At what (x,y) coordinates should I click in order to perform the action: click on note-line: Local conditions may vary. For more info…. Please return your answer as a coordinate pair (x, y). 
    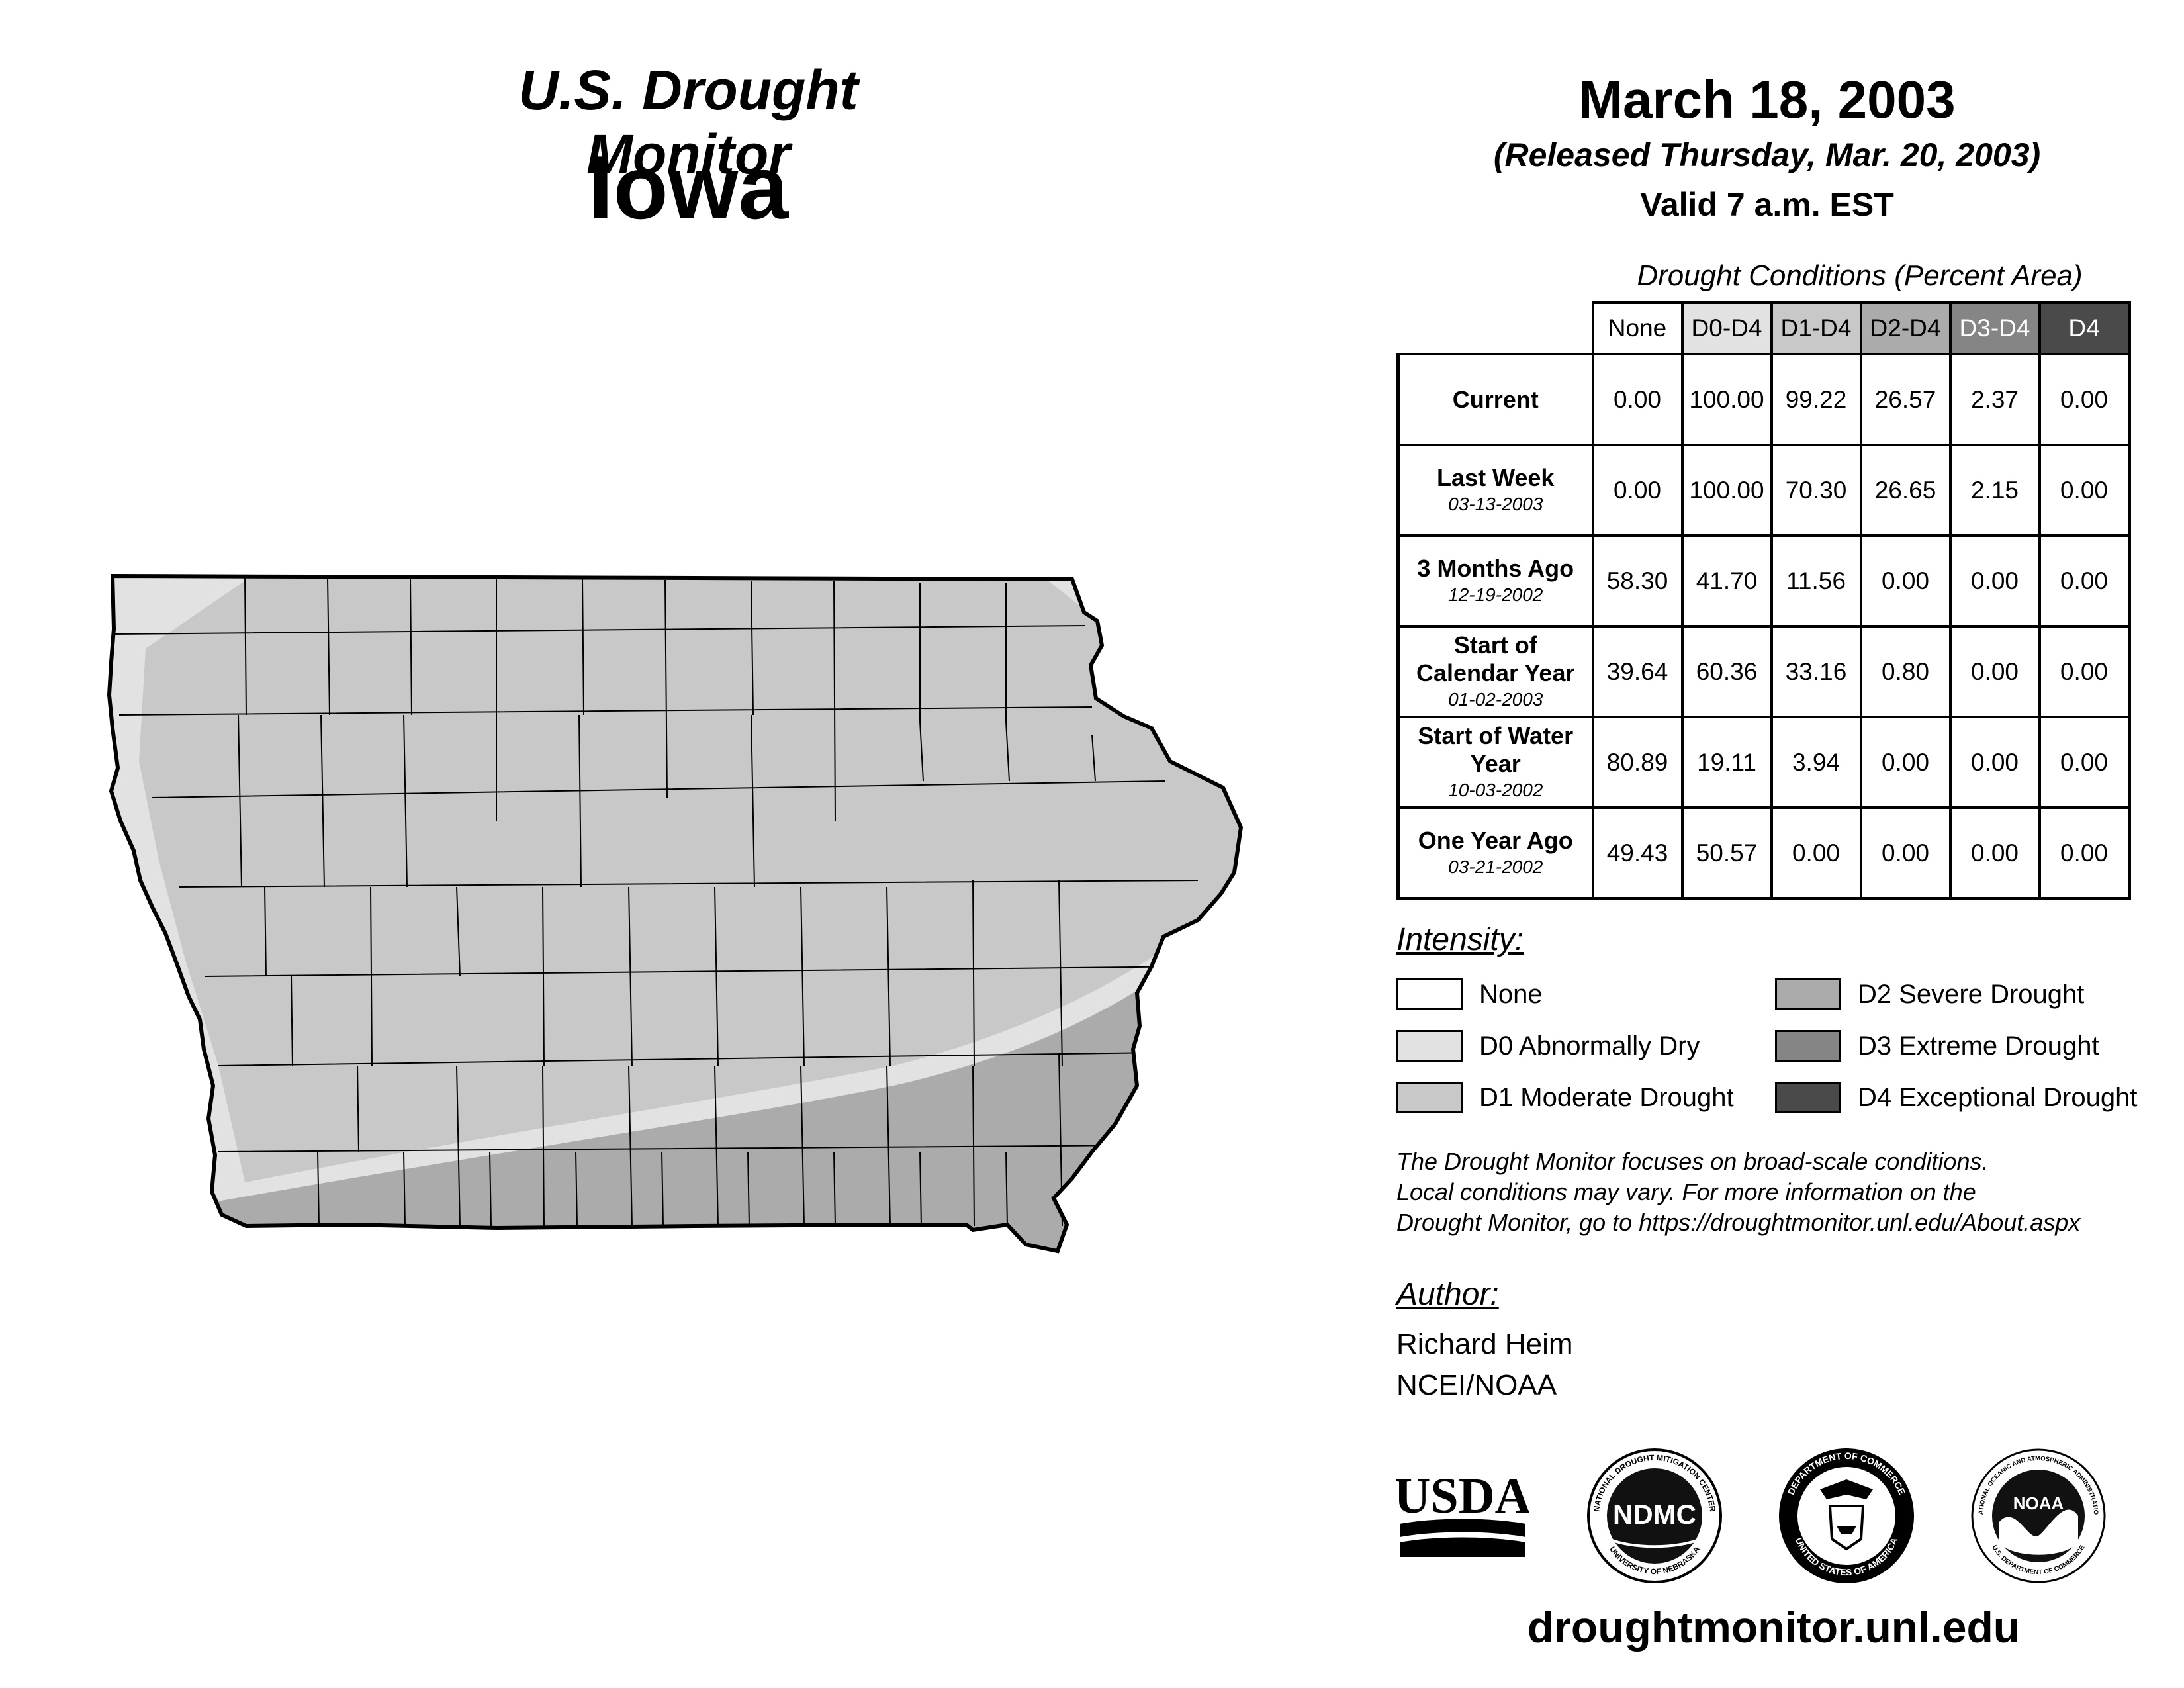
    Looking at the image, I should click on (1686, 1191).